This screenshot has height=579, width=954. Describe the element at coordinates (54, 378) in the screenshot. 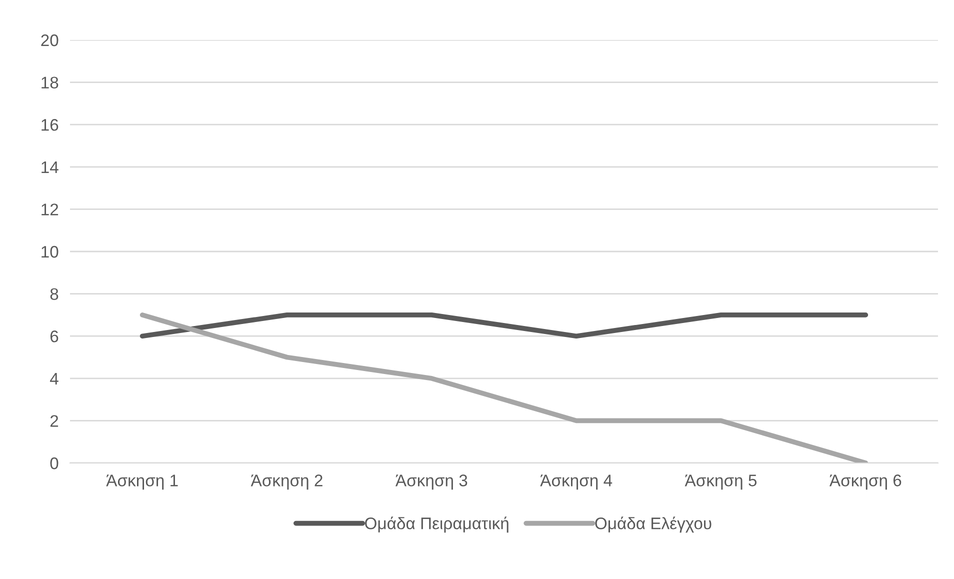

I see `y-tick-label: 4` at that location.